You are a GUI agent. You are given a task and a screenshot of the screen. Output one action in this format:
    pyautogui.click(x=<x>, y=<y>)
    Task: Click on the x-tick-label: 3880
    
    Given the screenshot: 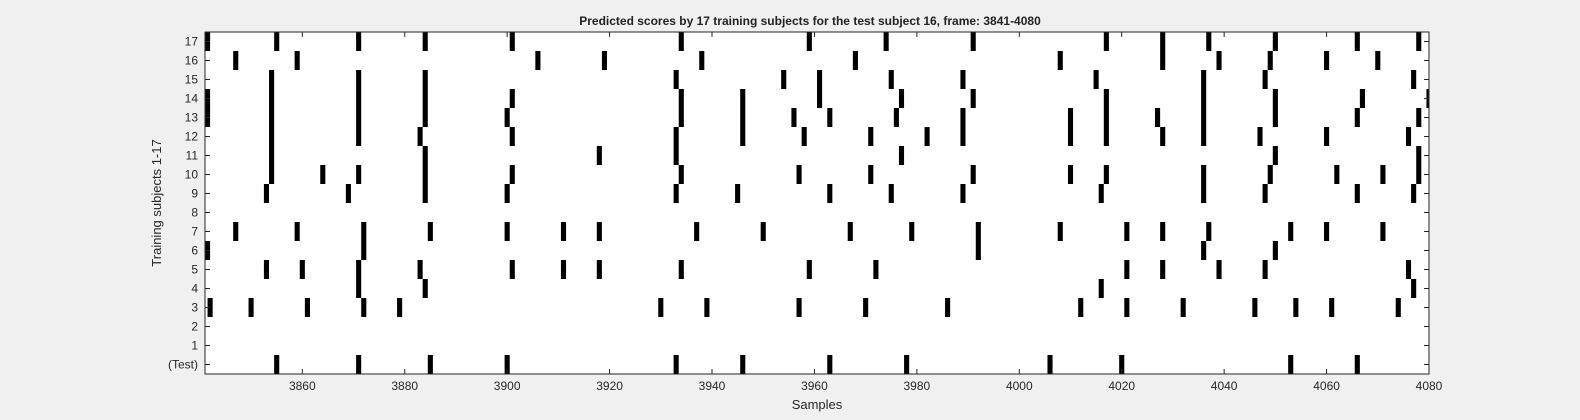 What is the action you would take?
    pyautogui.click(x=404, y=386)
    